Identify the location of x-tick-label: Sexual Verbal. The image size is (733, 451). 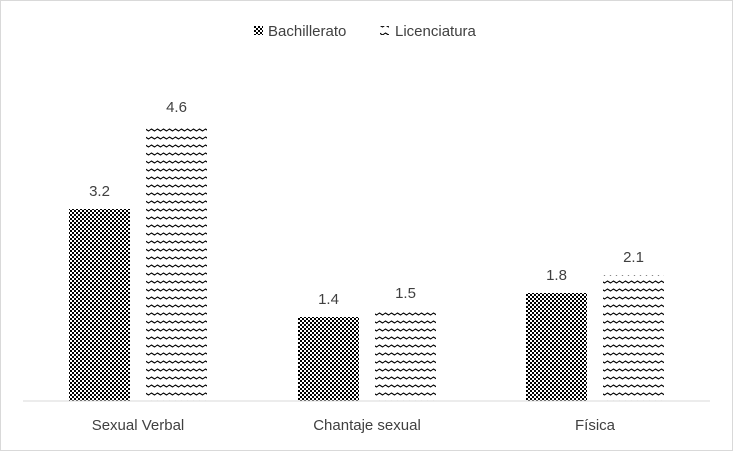
(138, 425).